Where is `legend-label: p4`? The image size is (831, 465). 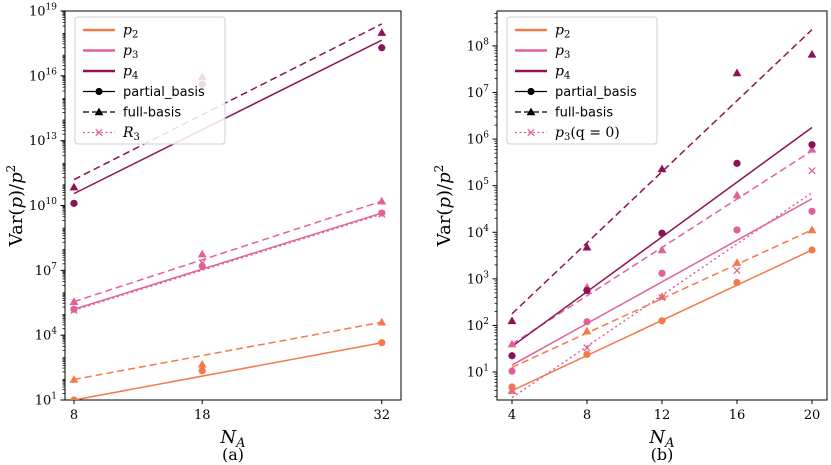
legend-label: p4 is located at coordinates (130, 73).